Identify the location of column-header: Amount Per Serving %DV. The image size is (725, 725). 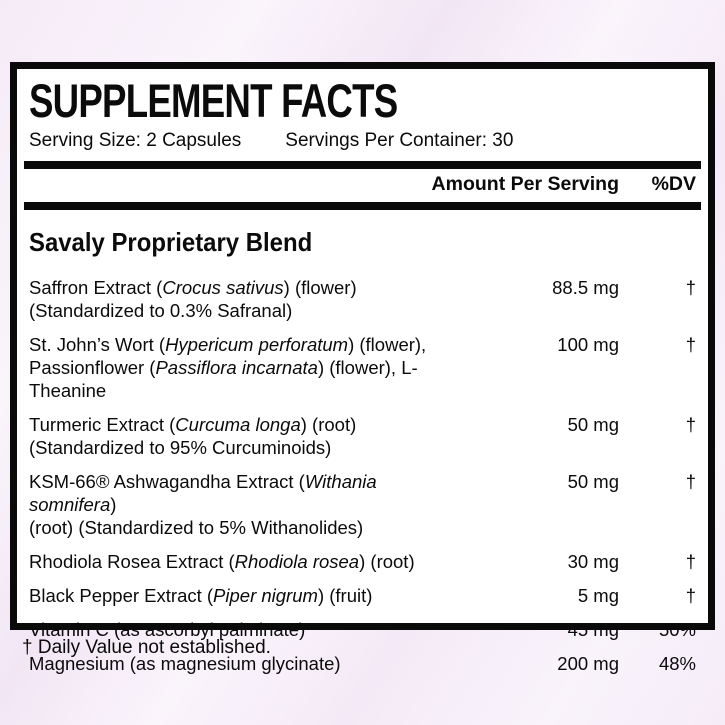
(362, 184).